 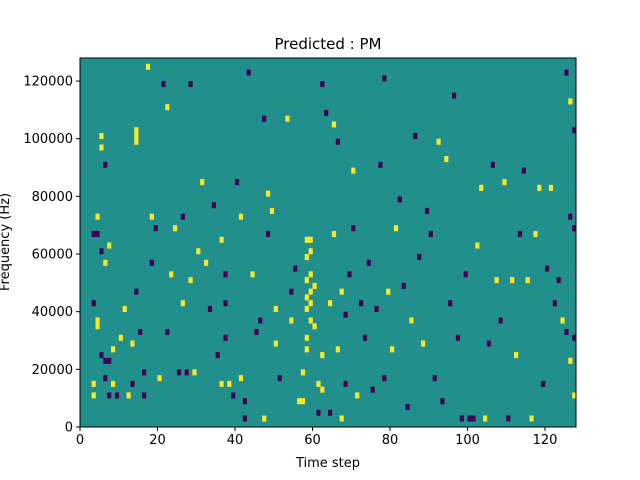 I want to click on y-axis-label: Frequency (Hz), so click(x=6, y=242).